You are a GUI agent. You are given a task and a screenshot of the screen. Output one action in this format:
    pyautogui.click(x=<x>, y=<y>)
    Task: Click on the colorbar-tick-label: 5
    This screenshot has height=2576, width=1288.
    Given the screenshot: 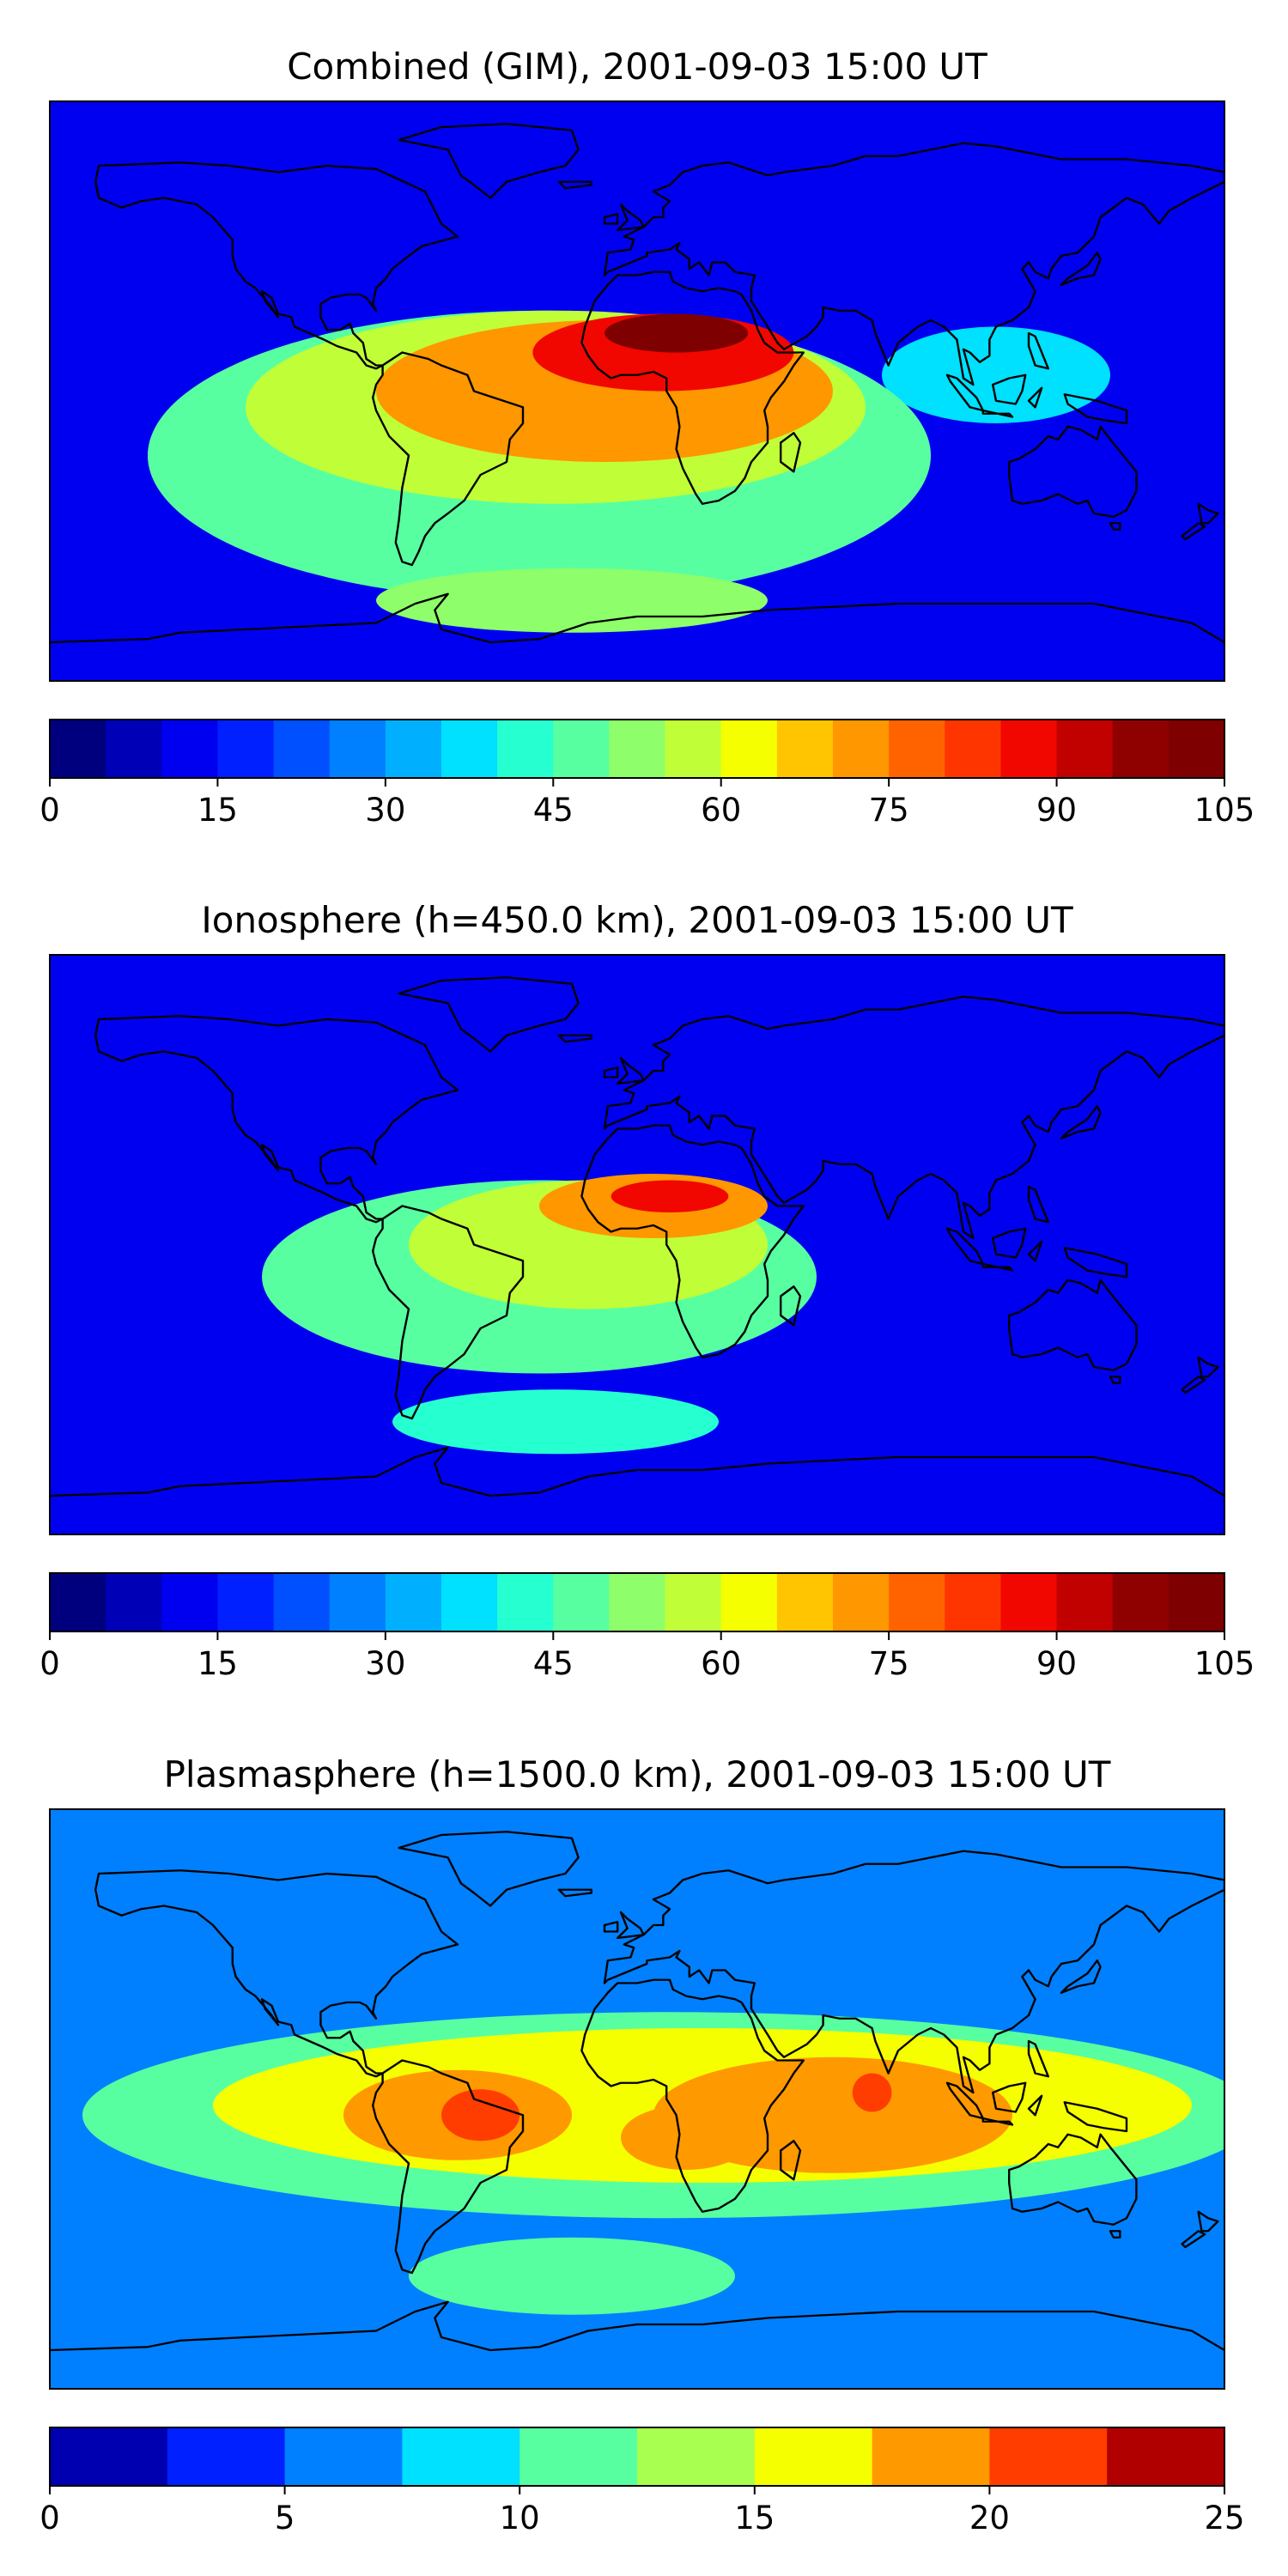 What is the action you would take?
    pyautogui.click(x=285, y=2518)
    